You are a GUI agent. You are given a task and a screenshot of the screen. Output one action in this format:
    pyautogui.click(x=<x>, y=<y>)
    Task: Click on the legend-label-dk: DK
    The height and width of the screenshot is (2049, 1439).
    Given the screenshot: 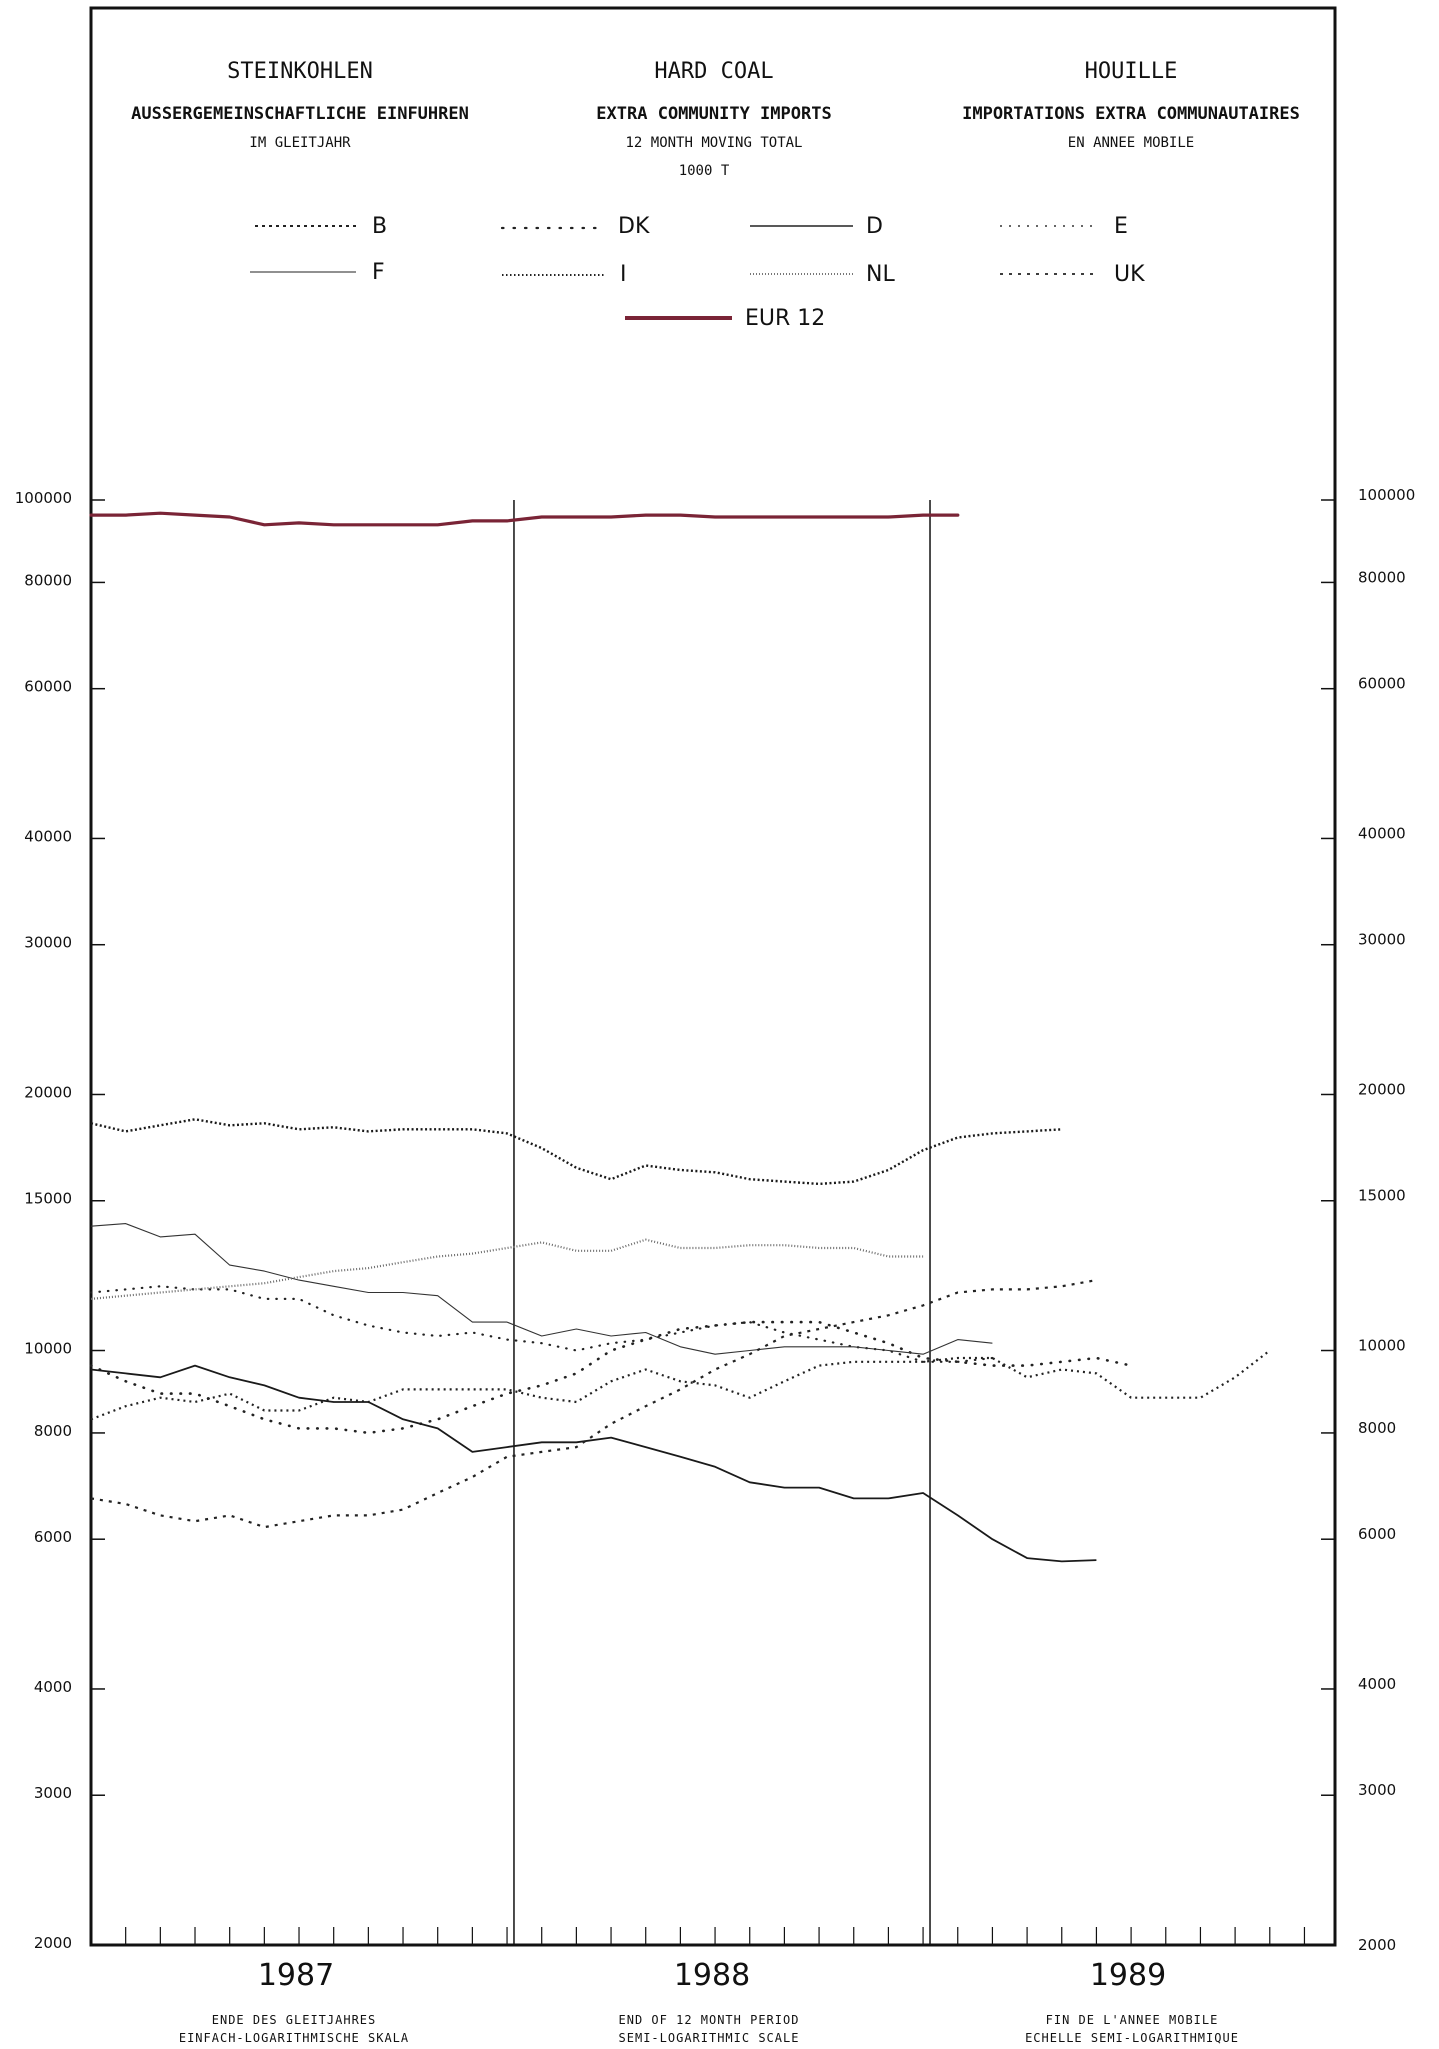 What is the action you would take?
    pyautogui.click(x=634, y=226)
    